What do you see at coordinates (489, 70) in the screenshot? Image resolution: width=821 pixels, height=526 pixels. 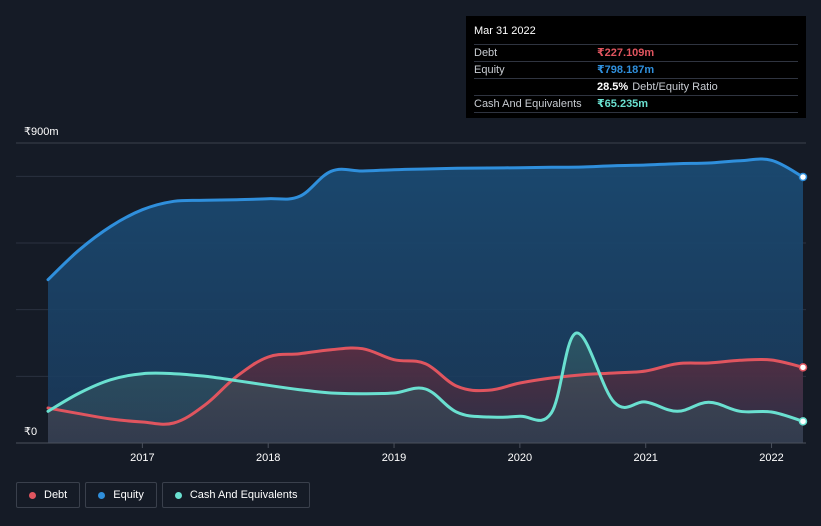 I see `tooltip-equity-label: Equity` at bounding box center [489, 70].